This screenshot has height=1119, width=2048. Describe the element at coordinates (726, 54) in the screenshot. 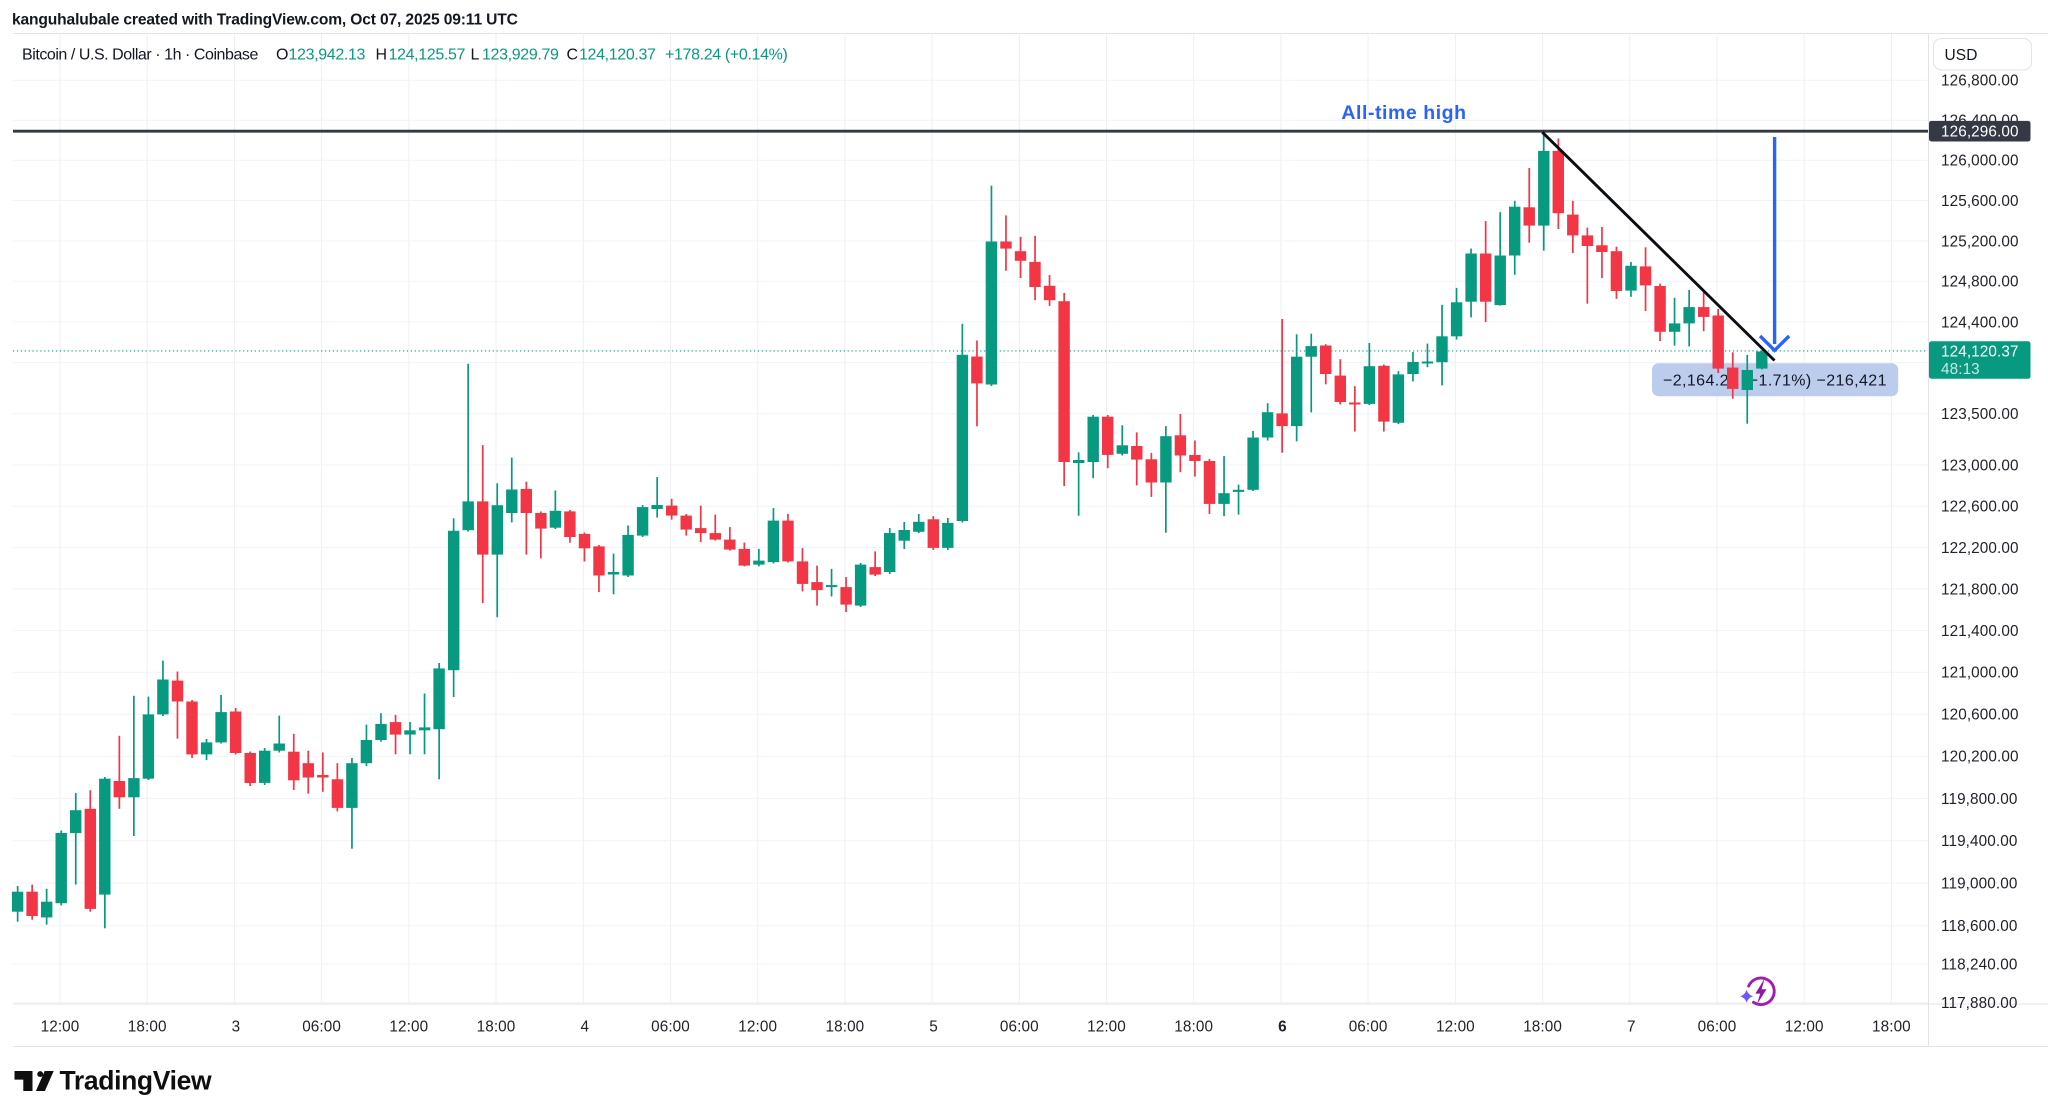

I see `svg-text: +178.24 (+0.14%)` at that location.